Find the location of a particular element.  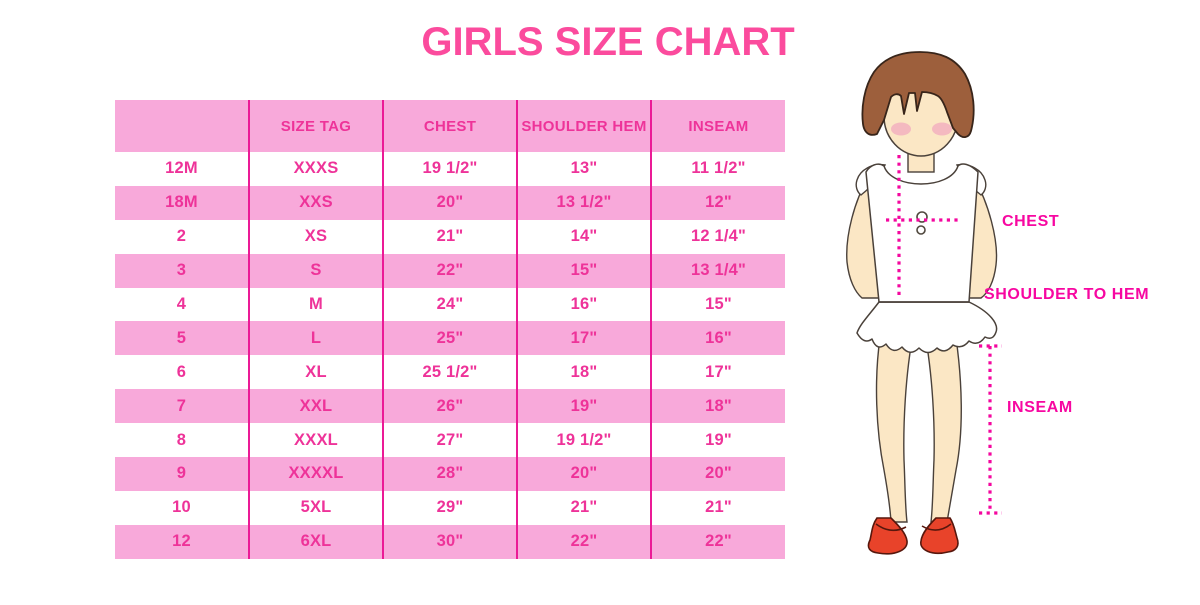

table-row: 5 L 25" 17" 16" is located at coordinates (450, 338).